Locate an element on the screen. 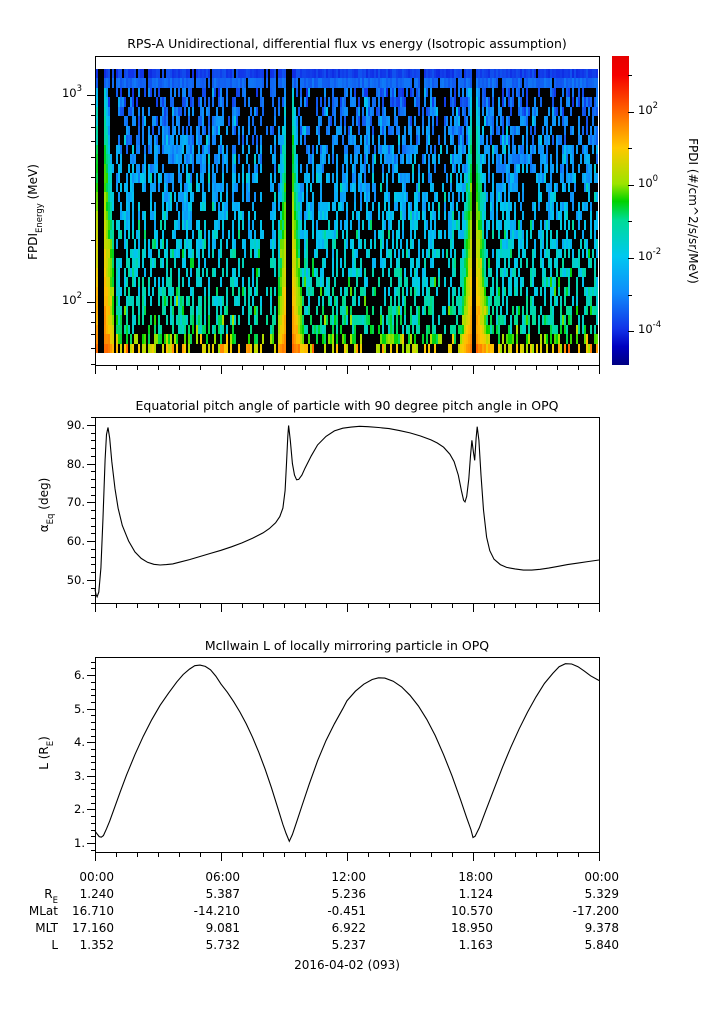 This screenshot has width=725, height=1019. mcilwain-y-tick-label: 4. is located at coordinates (79, 742).